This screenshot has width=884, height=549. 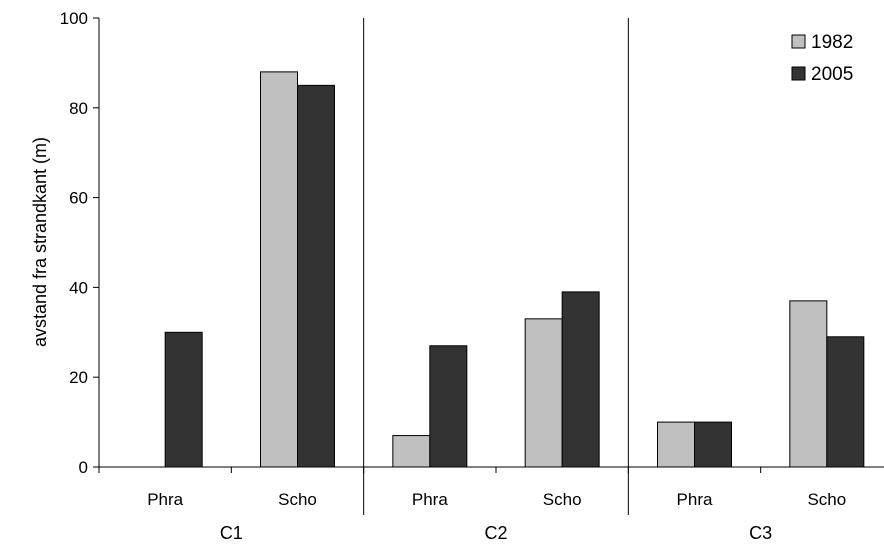 I want to click on y-tick-label: 20, so click(x=78, y=377).